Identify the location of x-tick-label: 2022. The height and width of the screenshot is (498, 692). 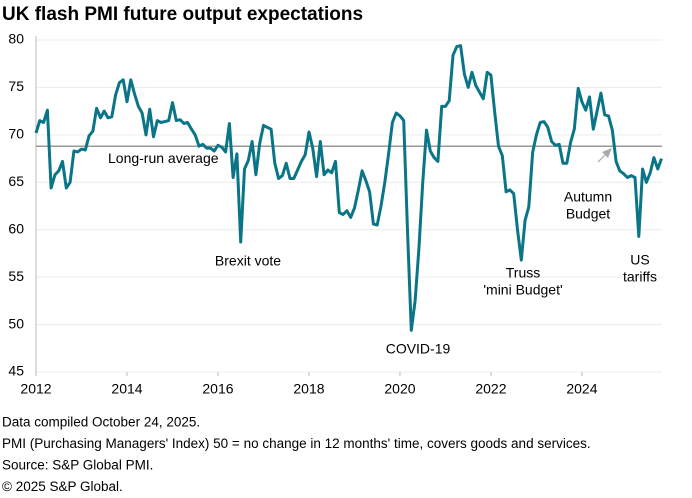
(490, 389).